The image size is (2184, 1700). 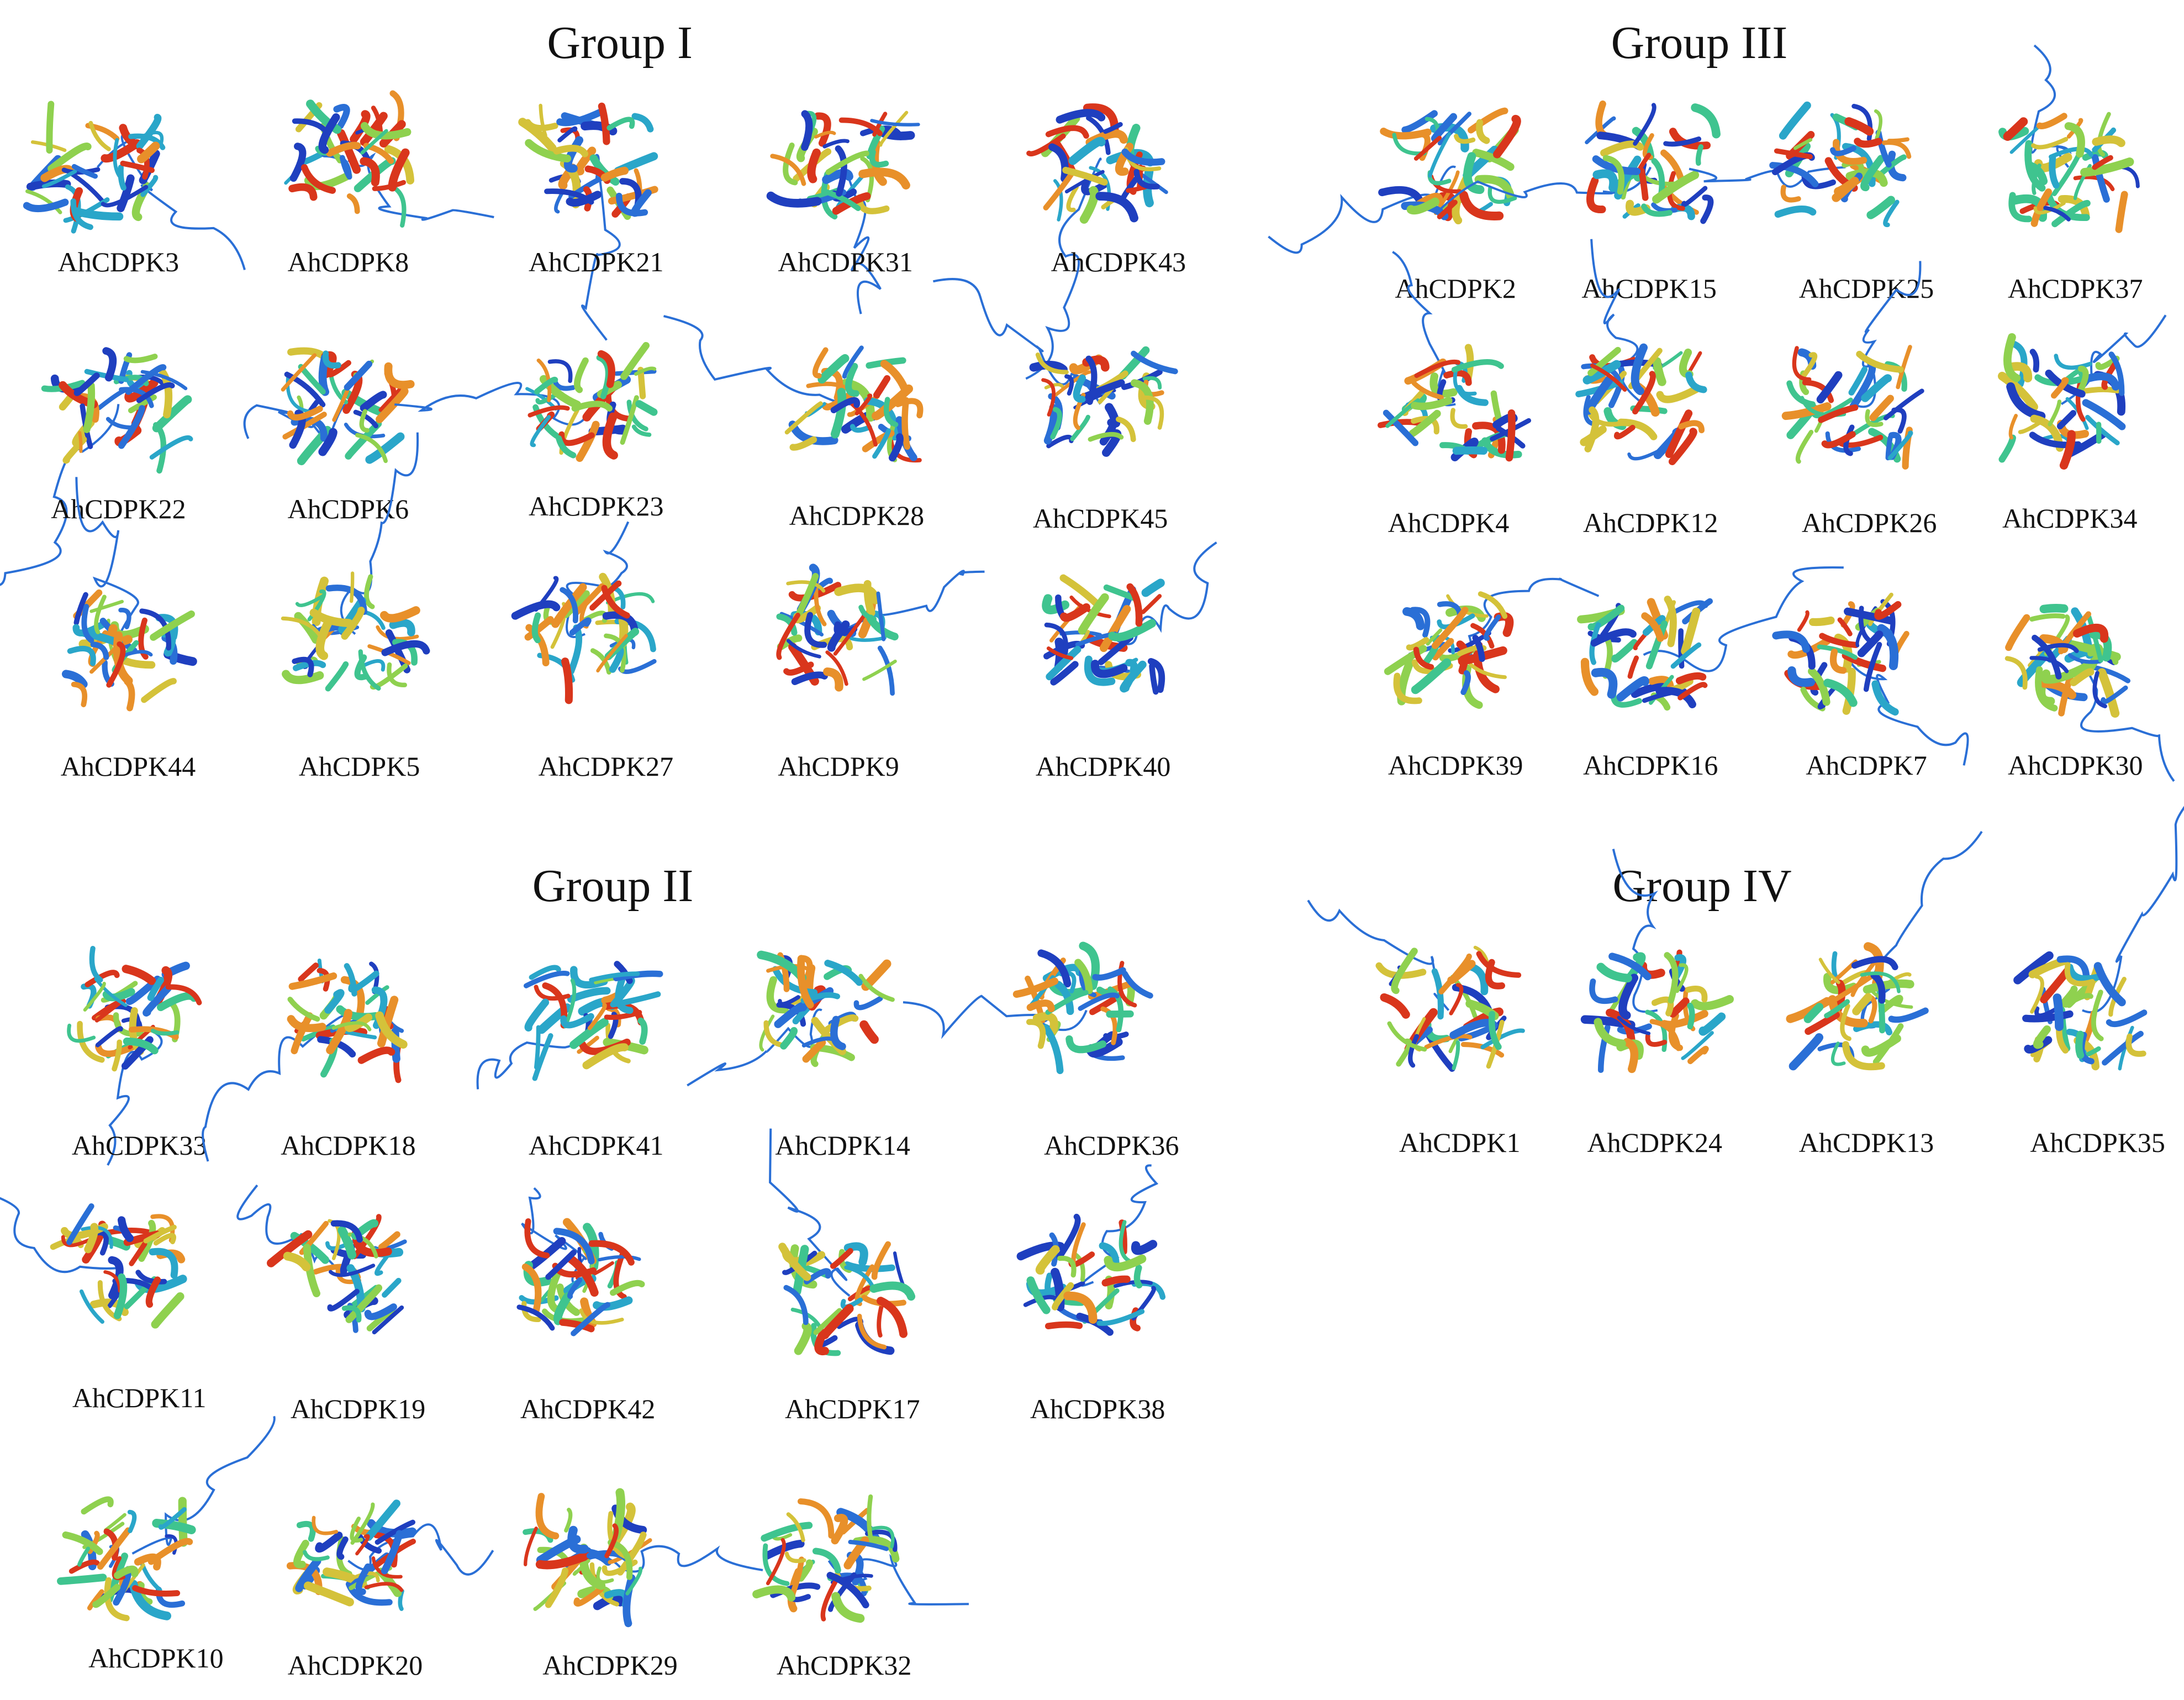 What do you see at coordinates (1103, 766) in the screenshot?
I see `protein-label: AhCDPK40` at bounding box center [1103, 766].